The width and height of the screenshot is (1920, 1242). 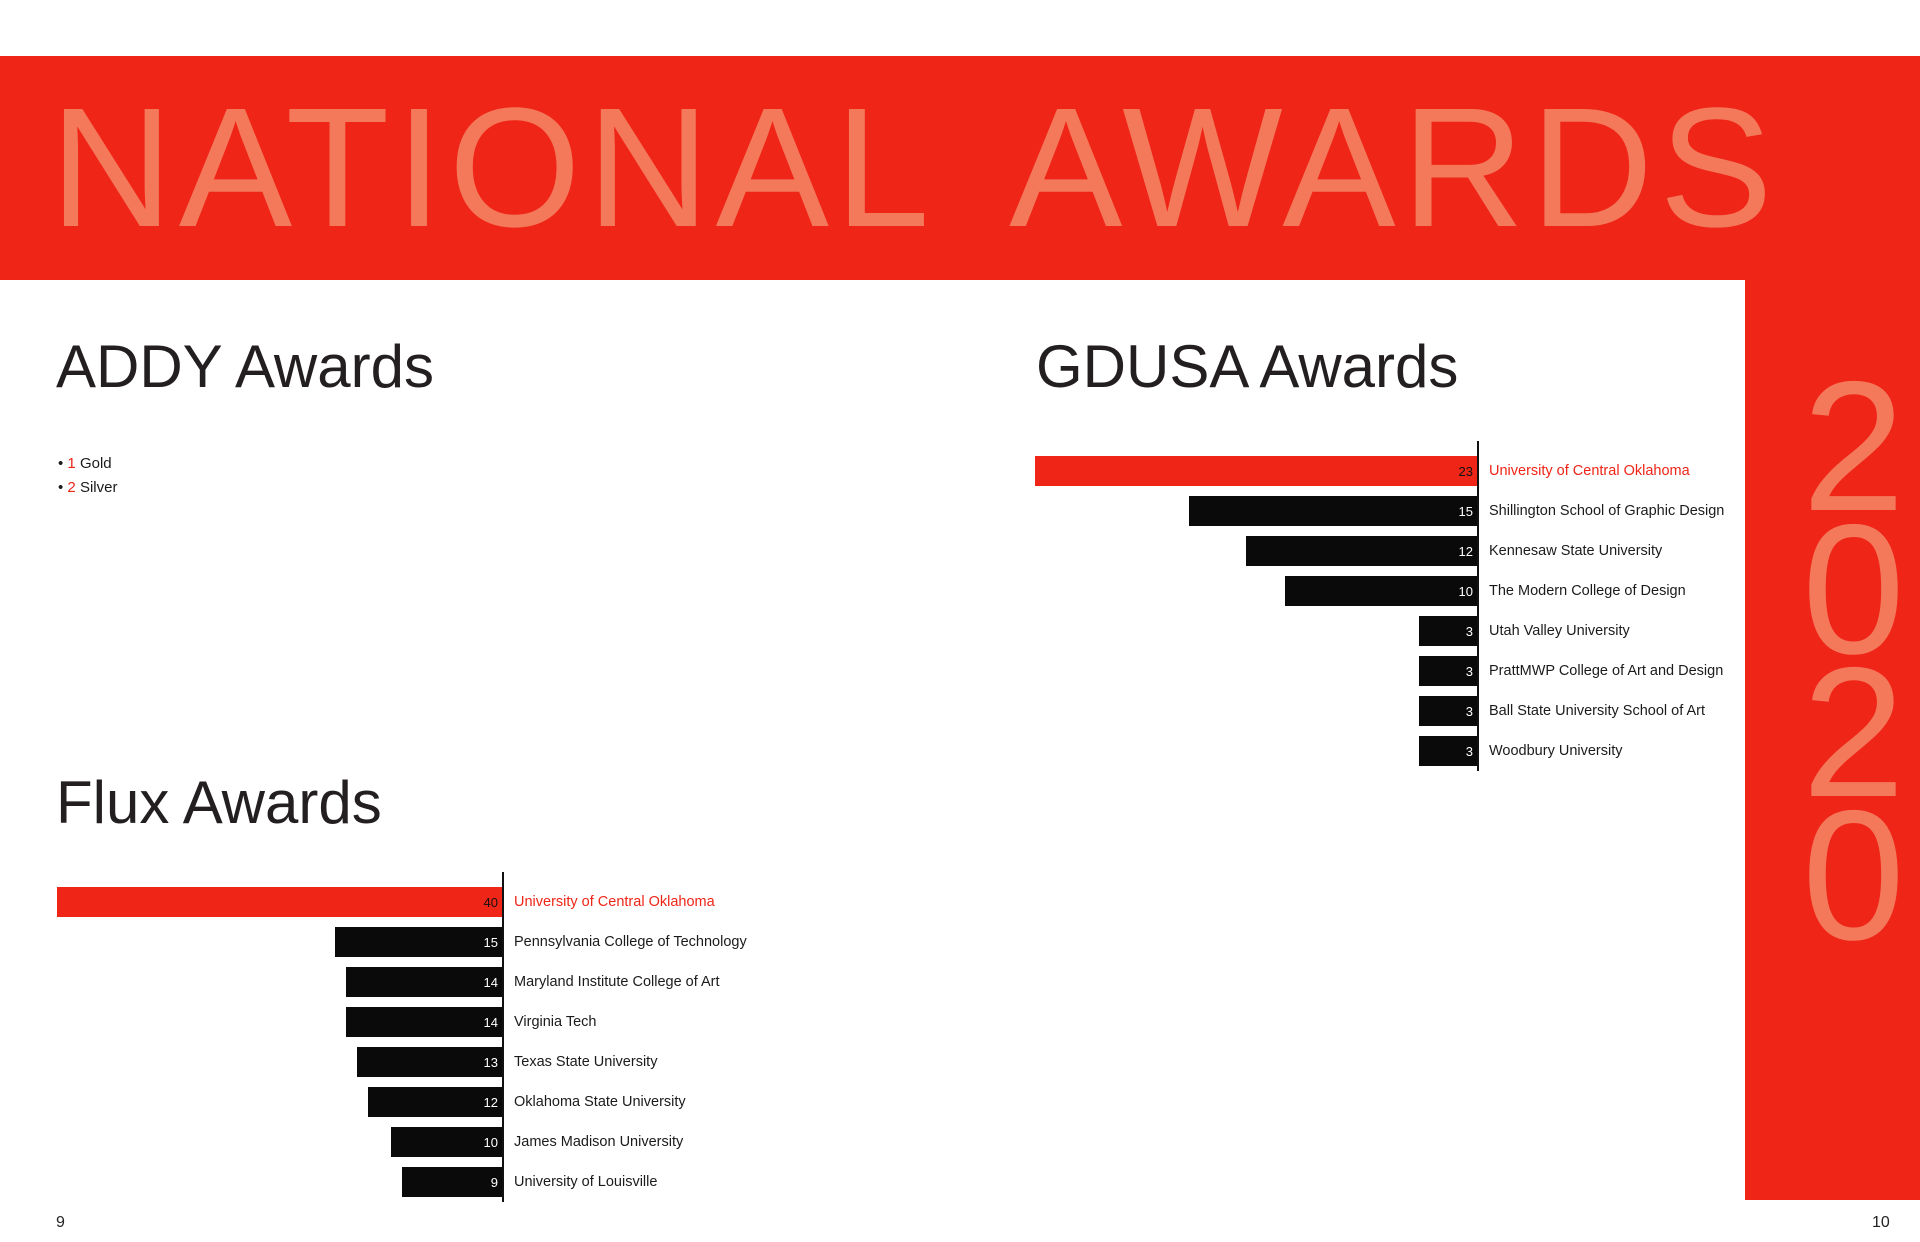 I want to click on addy-awards-list: 1 Gold 2 Silver, so click(x=87, y=476).